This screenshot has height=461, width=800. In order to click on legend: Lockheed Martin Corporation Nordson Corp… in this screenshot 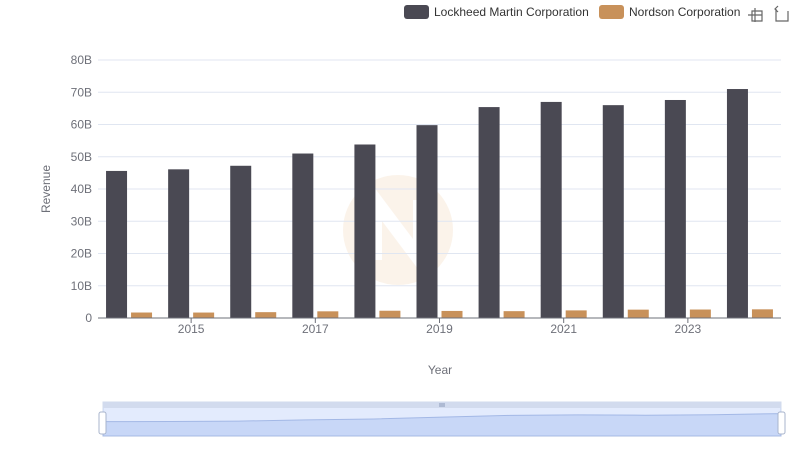, I will do `click(572, 12)`.